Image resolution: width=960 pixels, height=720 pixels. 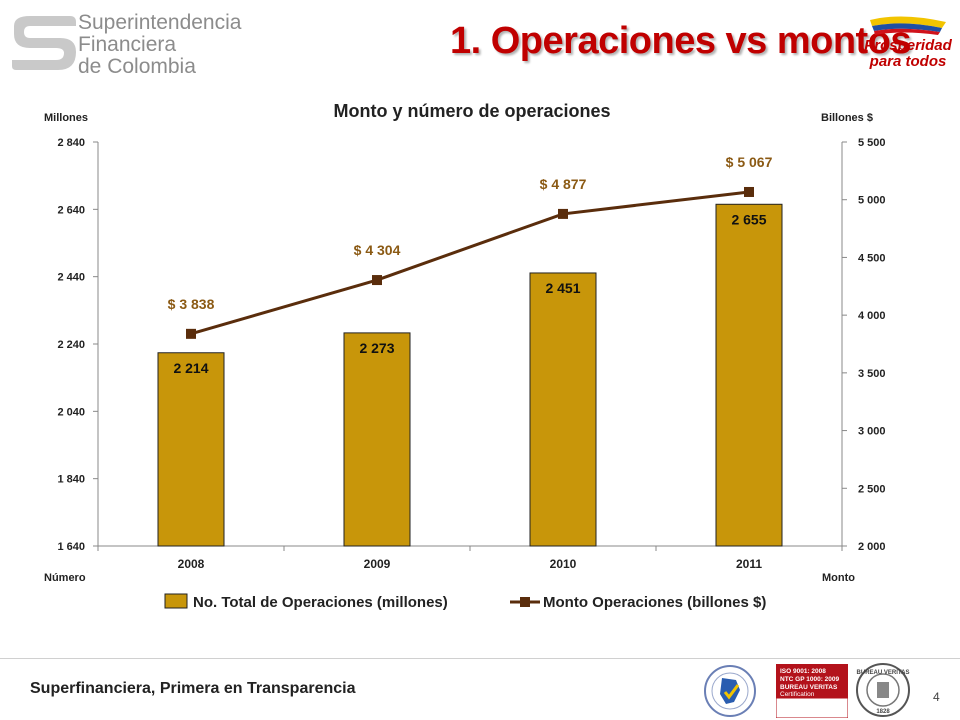 What do you see at coordinates (480, 658) in the screenshot?
I see `footer-divider` at bounding box center [480, 658].